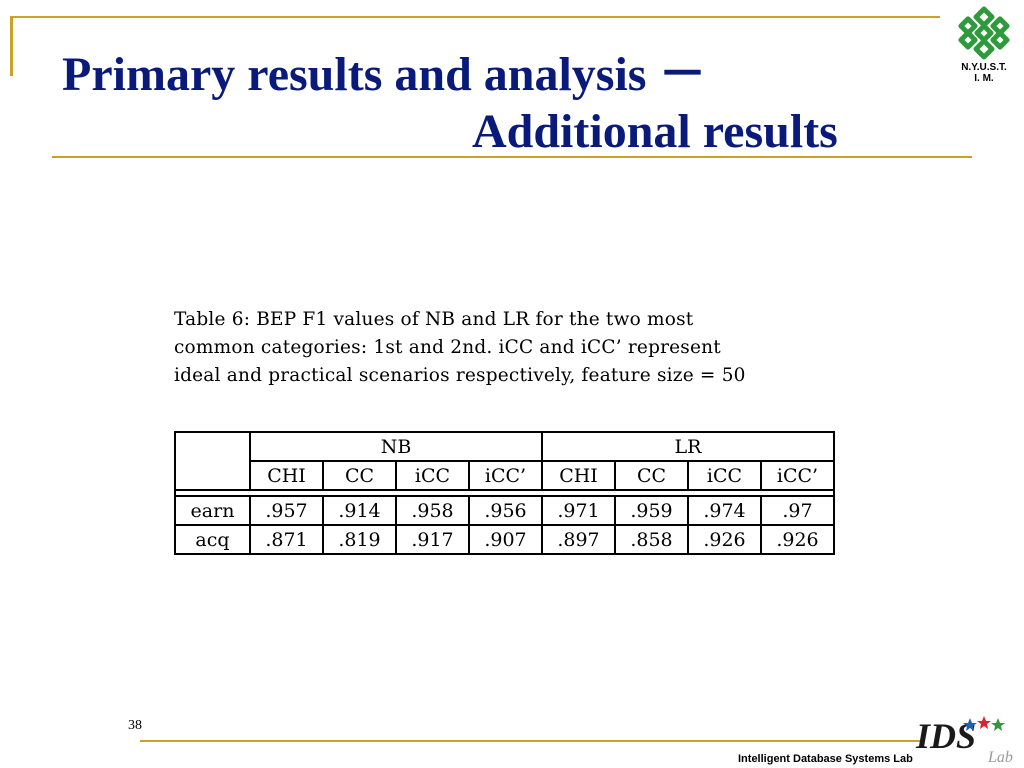 This screenshot has width=1024, height=768. I want to click on slide-title-line2: Additional results, so click(655, 131).